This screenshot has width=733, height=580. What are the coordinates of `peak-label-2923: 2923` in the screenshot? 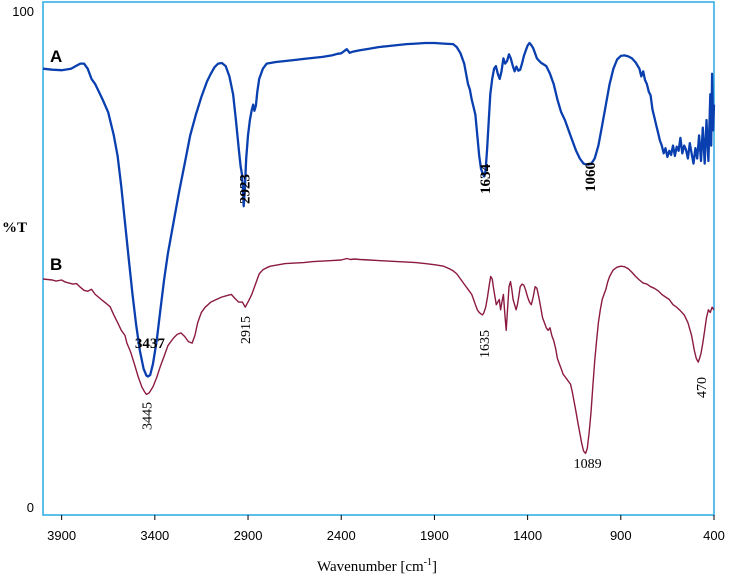 It's located at (246, 189).